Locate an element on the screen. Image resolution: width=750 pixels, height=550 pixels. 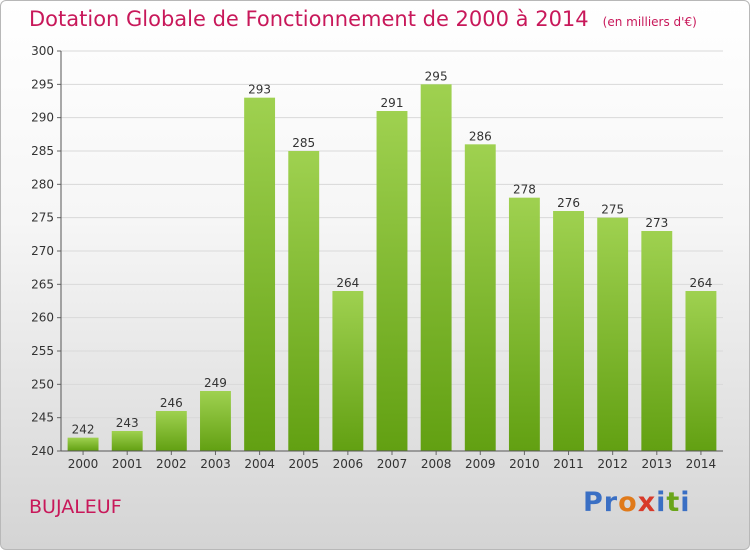
y-tick-label: 275 is located at coordinates (42, 218).